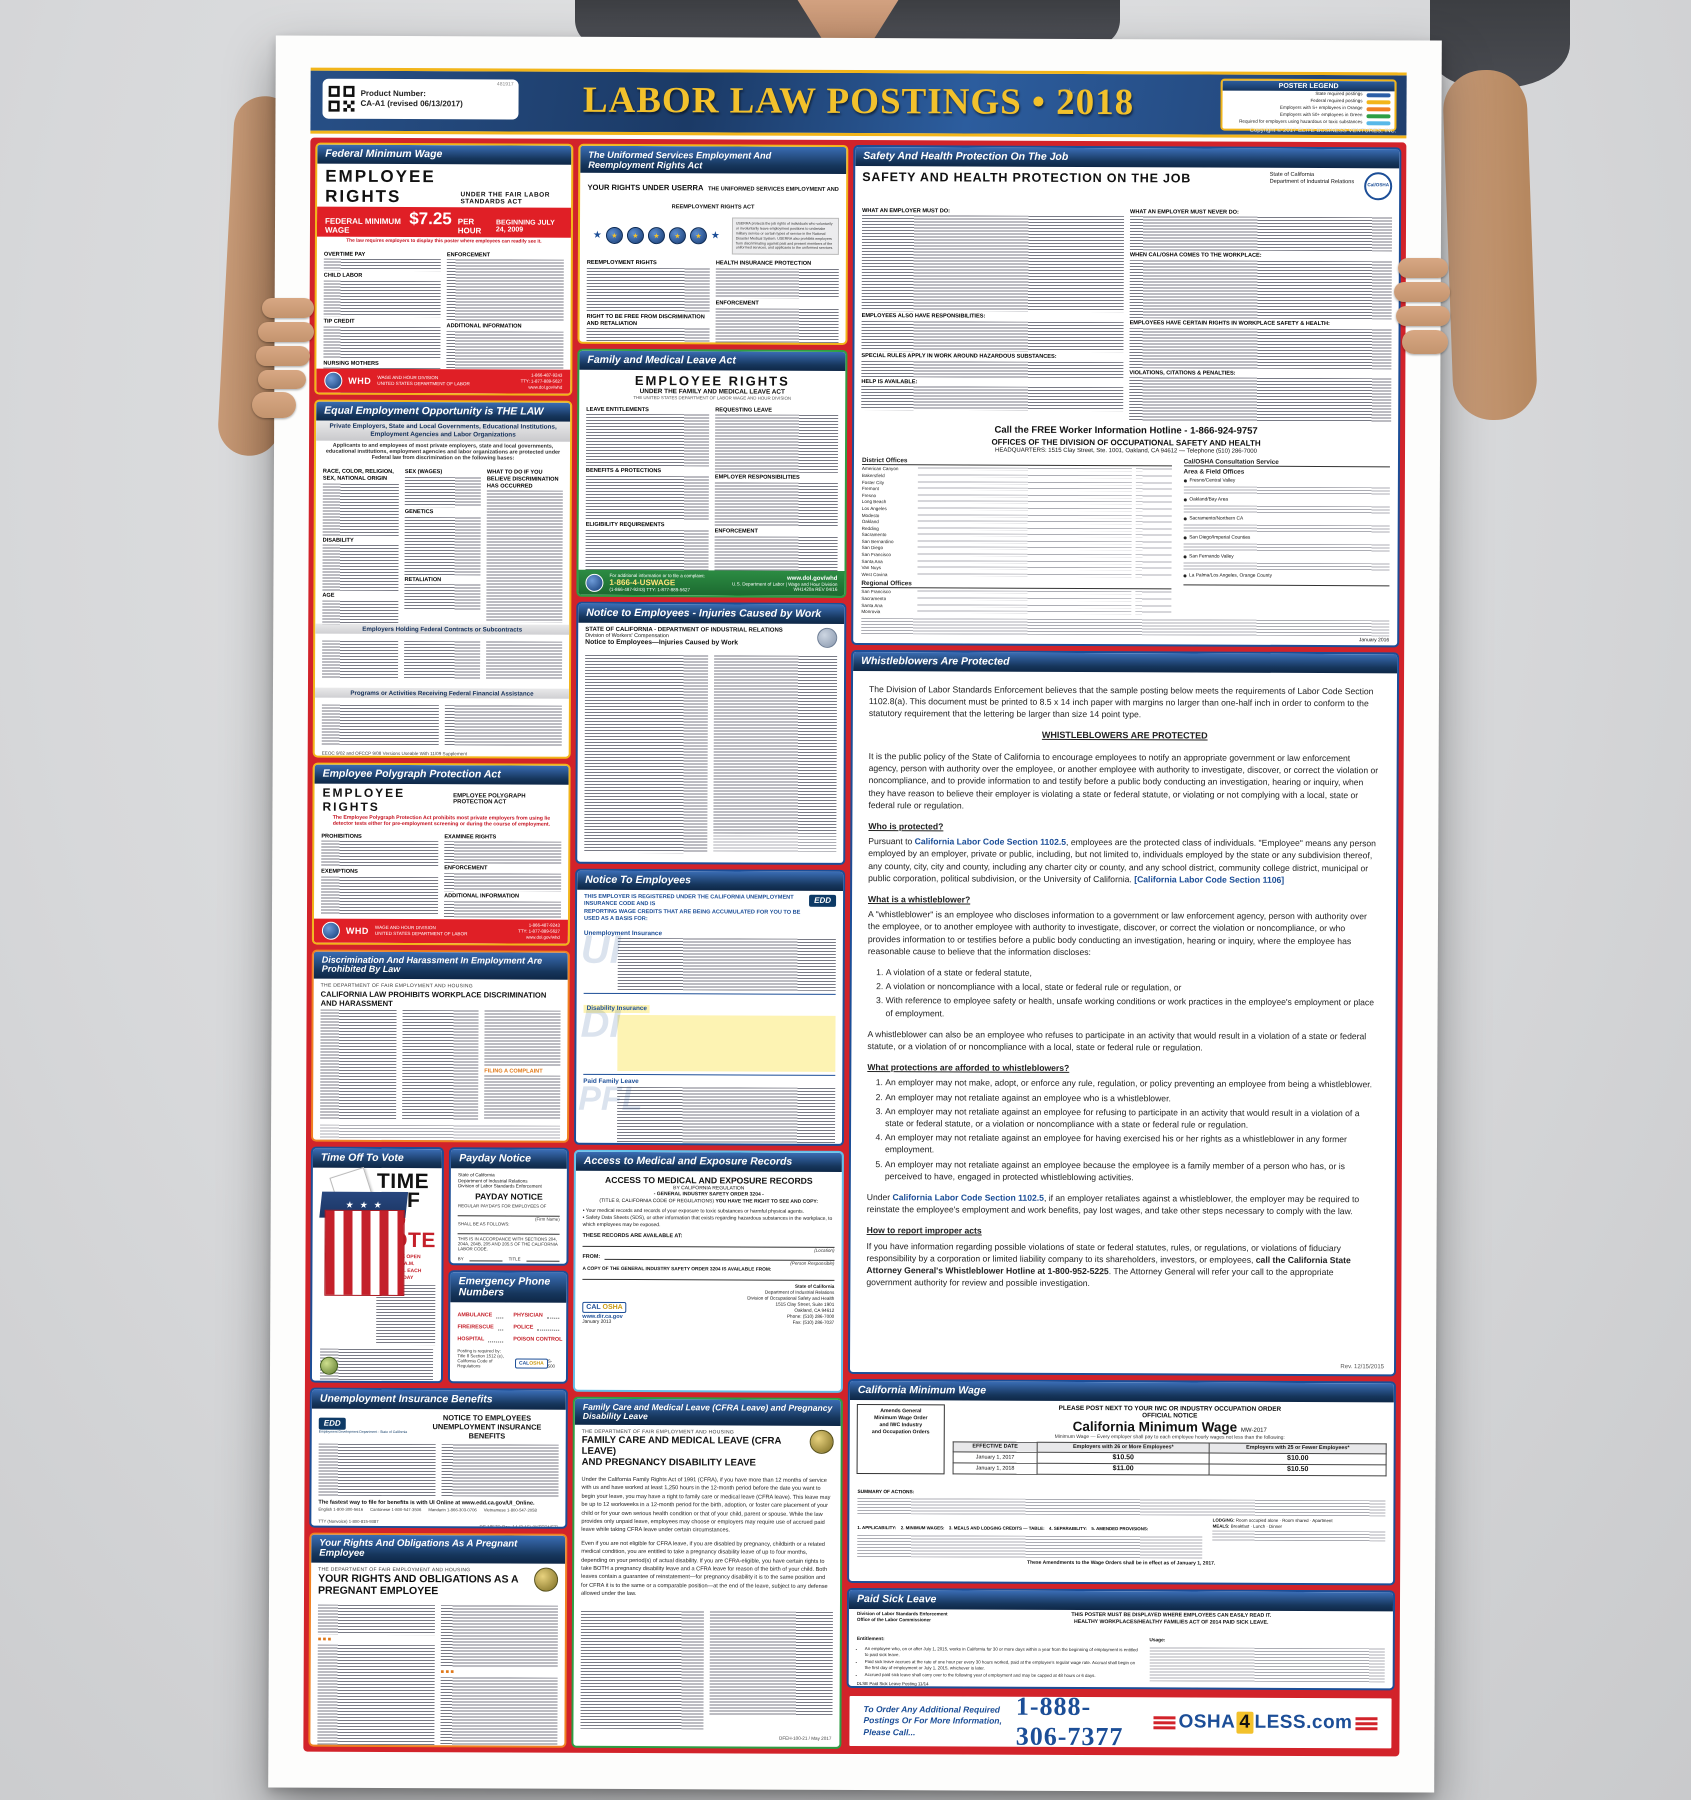  What do you see at coordinates (471, 1339) in the screenshot?
I see `emergency-label: HOSPITAL` at bounding box center [471, 1339].